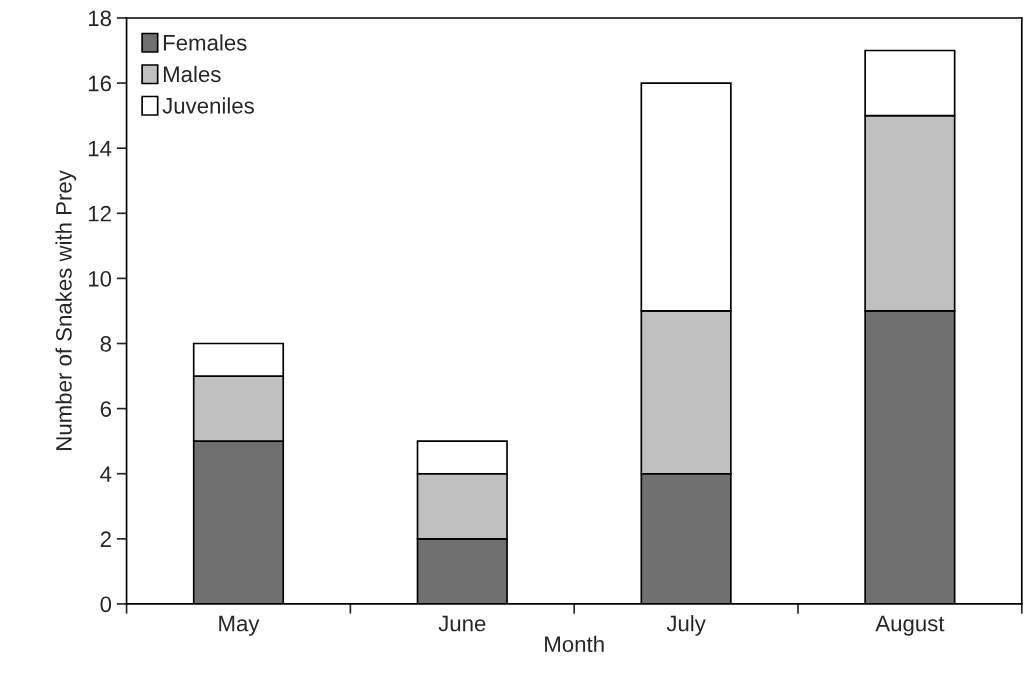 The width and height of the screenshot is (1029, 691). I want to click on y-tick-label: 12, so click(99, 213).